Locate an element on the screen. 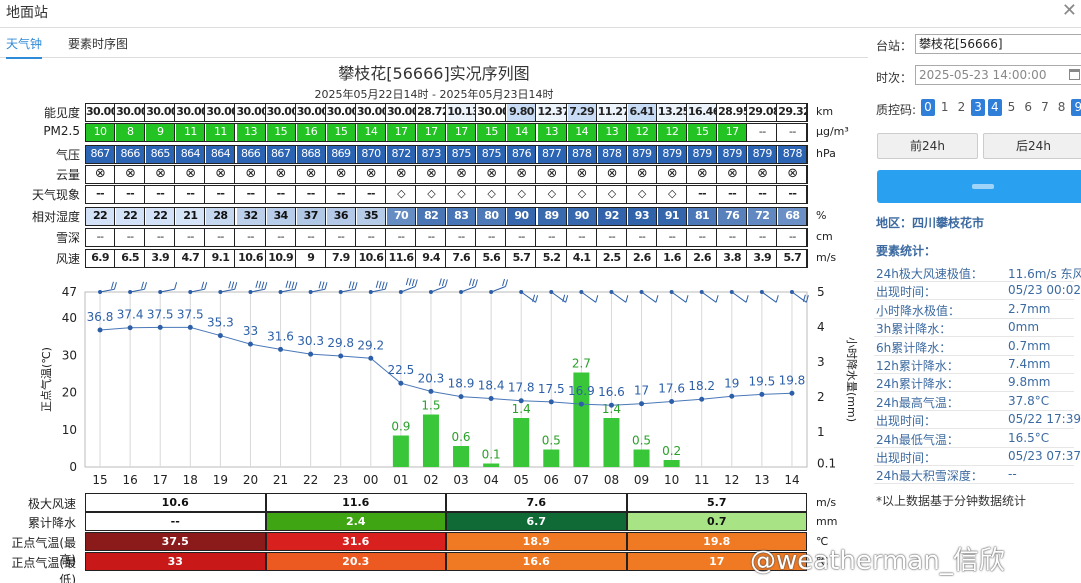 Image resolution: width=1081 pixels, height=583 pixels. qc-code-2: 2 is located at coordinates (961, 107).